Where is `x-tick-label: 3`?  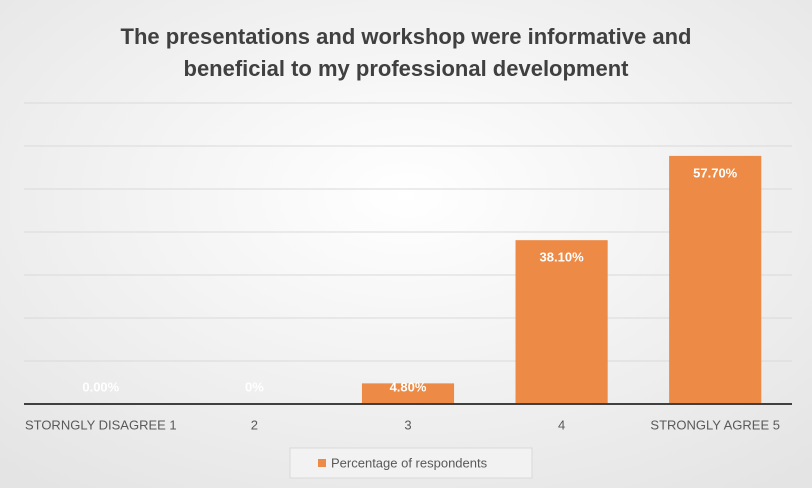
x-tick-label: 3 is located at coordinates (407, 424).